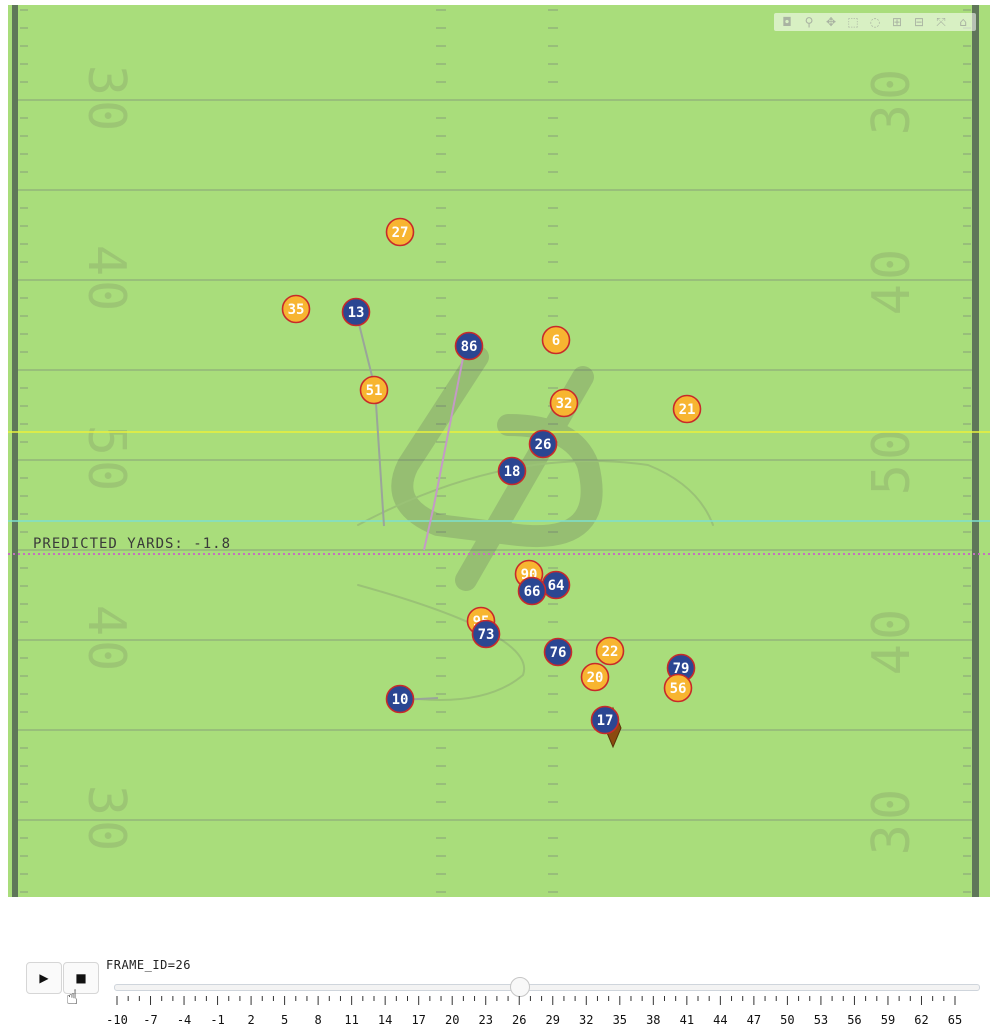  What do you see at coordinates (443, 454) in the screenshot?
I see `player-trail` at bounding box center [443, 454].